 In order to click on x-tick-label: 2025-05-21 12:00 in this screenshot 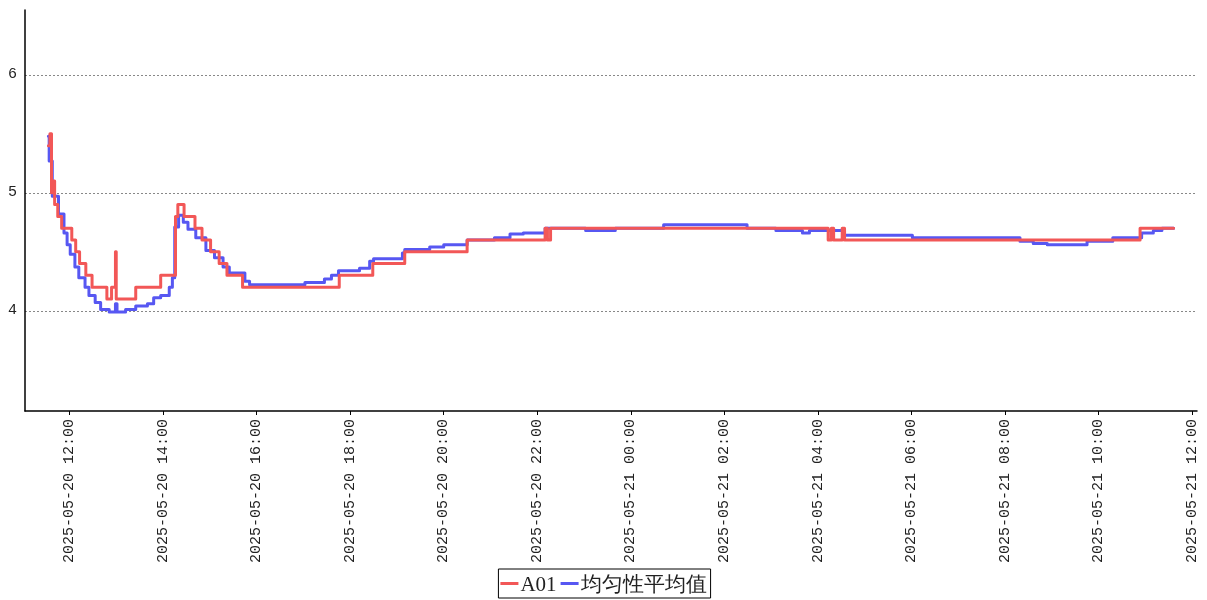, I will do `click(1192, 491)`.